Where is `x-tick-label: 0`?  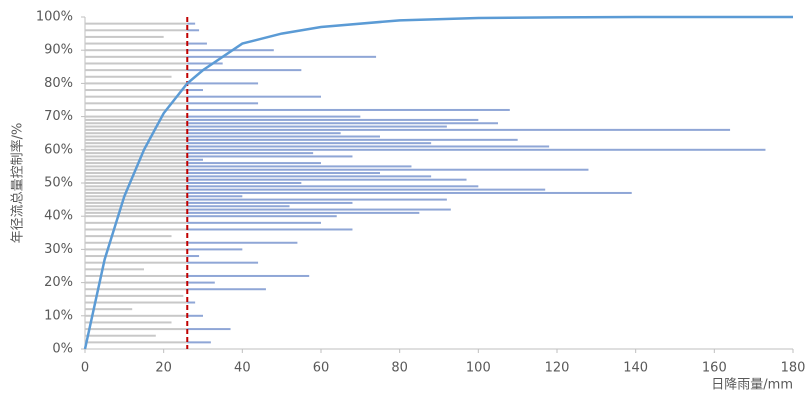
x-tick-label: 0 is located at coordinates (85, 368).